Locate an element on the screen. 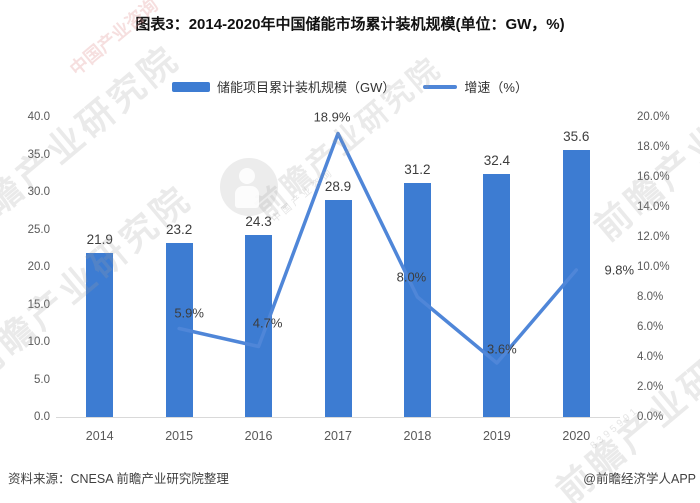 This screenshot has height=503, width=700. line-value-label: 9.8% is located at coordinates (619, 270).